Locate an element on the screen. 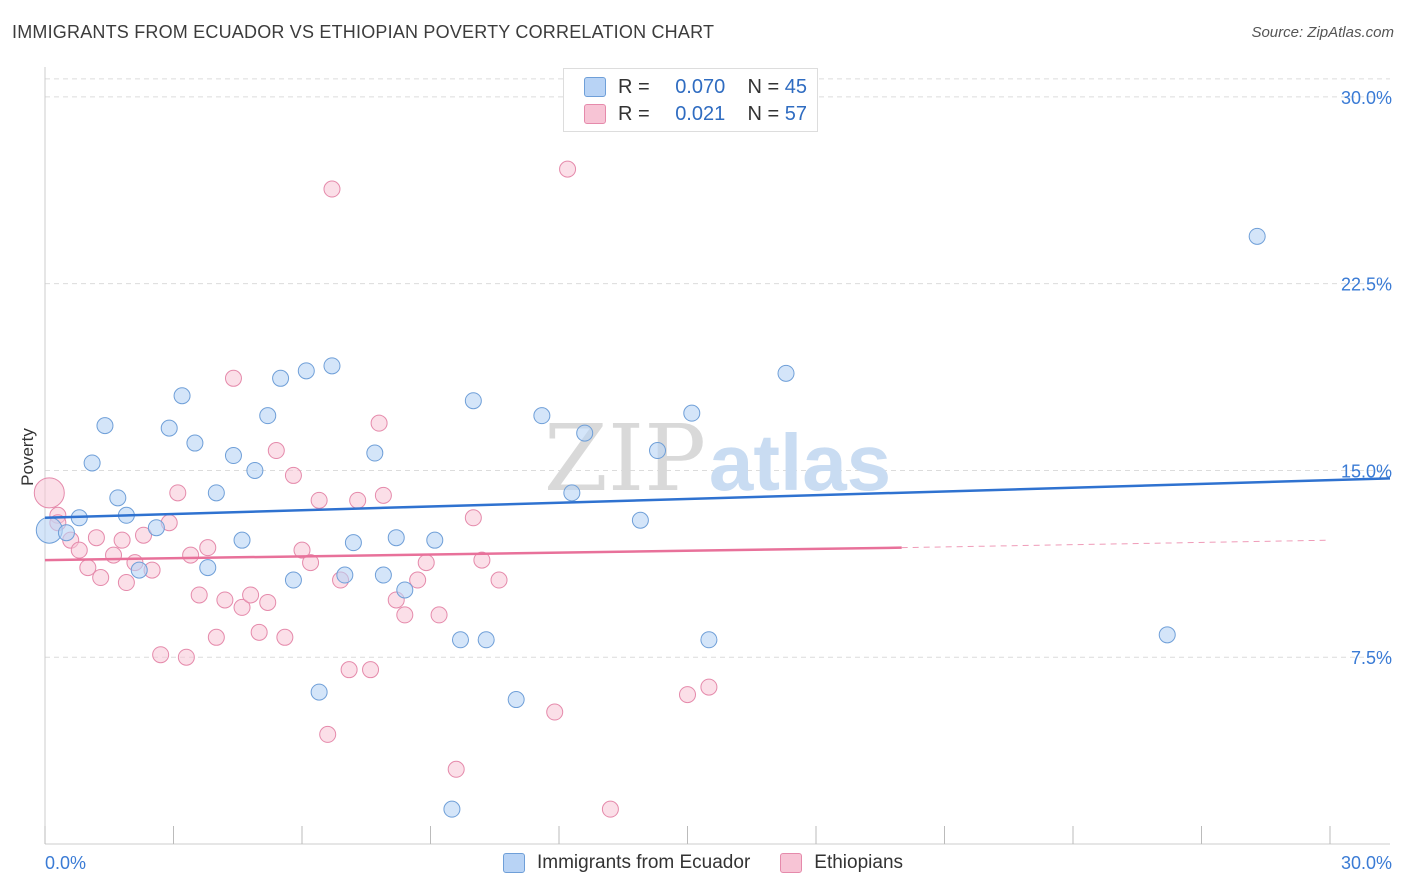  stats-row-ethiopians: R = 0.021 N = 57 is located at coordinates (695, 114).